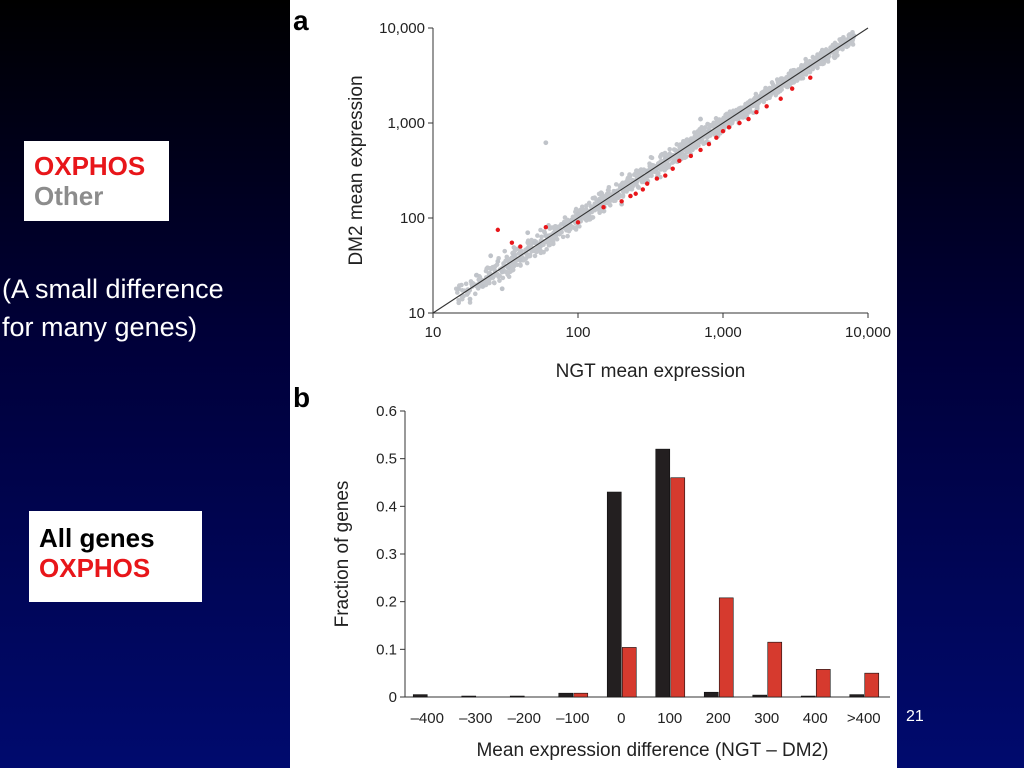 The height and width of the screenshot is (768, 1024). I want to click on legend-oxphos-label: OXPHOS, so click(90, 166).